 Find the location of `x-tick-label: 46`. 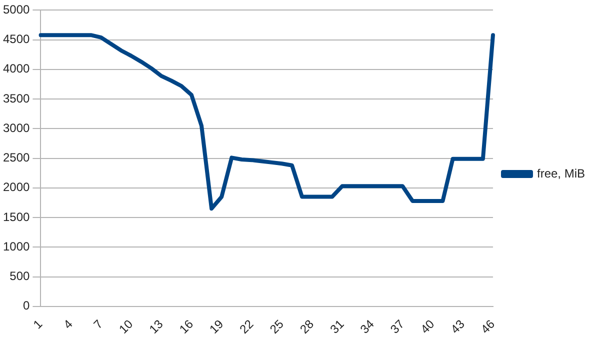

x-tick-label: 46 is located at coordinates (488, 326).